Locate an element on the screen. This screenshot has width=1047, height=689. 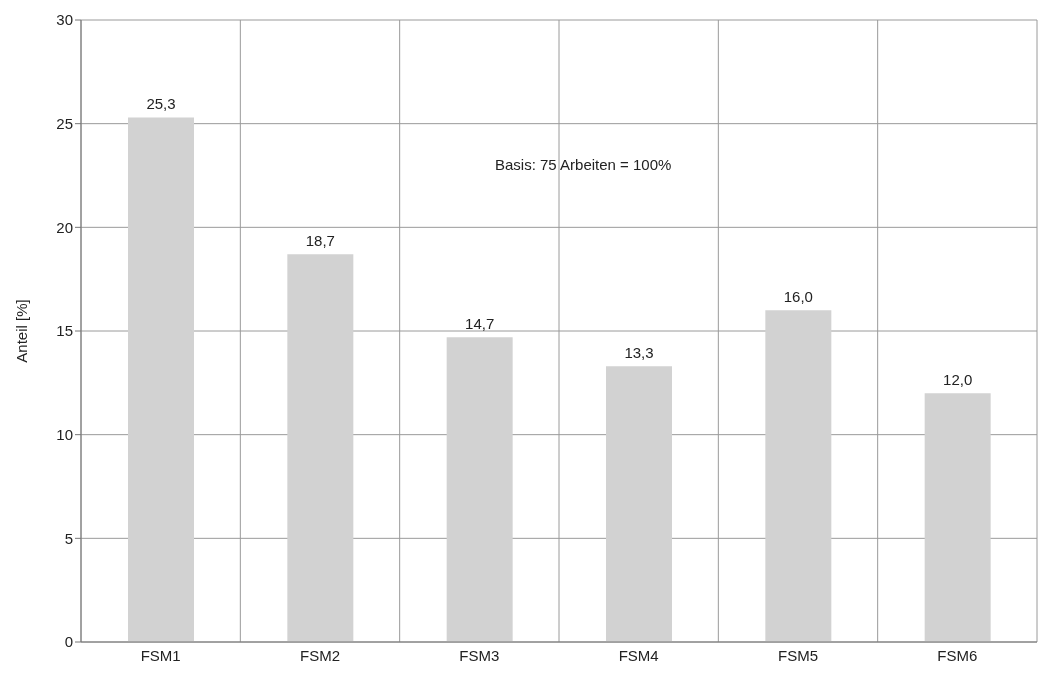
x-tick-label: FSM3 is located at coordinates (479, 655).